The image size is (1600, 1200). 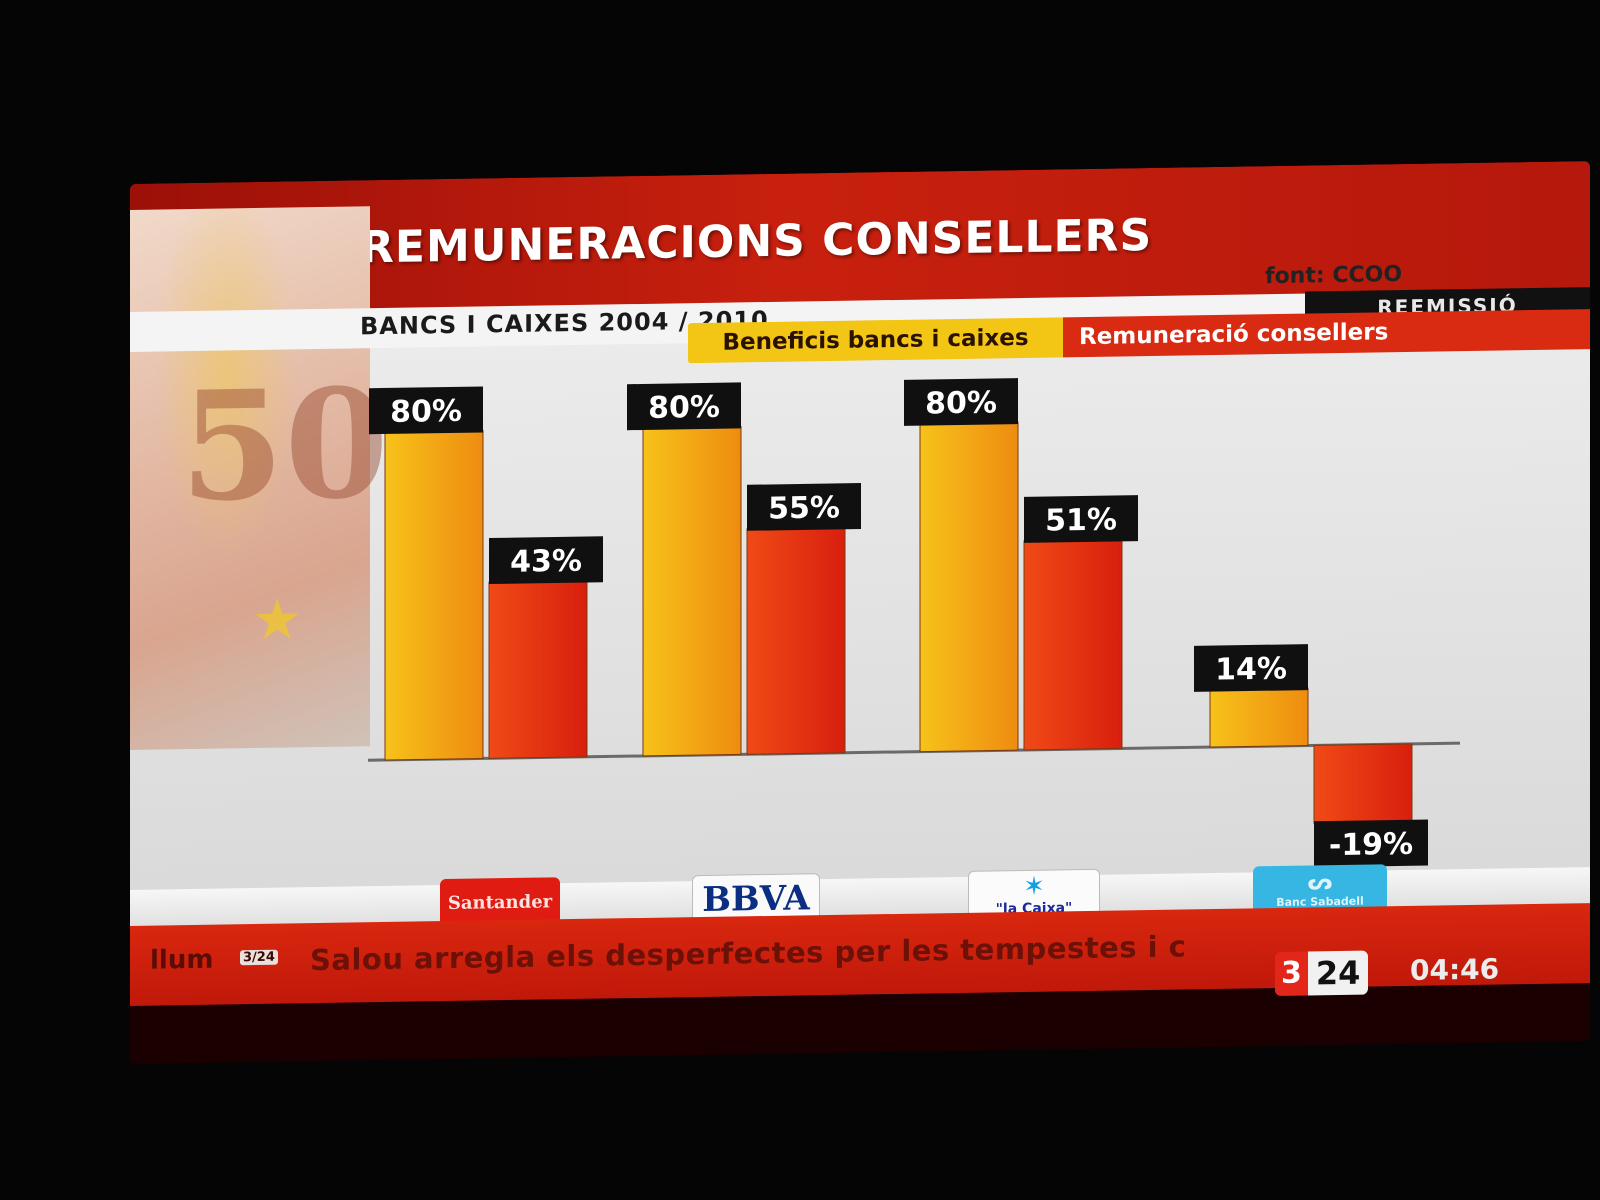 I want to click on data-label-1-1: 55%, so click(x=804, y=508).